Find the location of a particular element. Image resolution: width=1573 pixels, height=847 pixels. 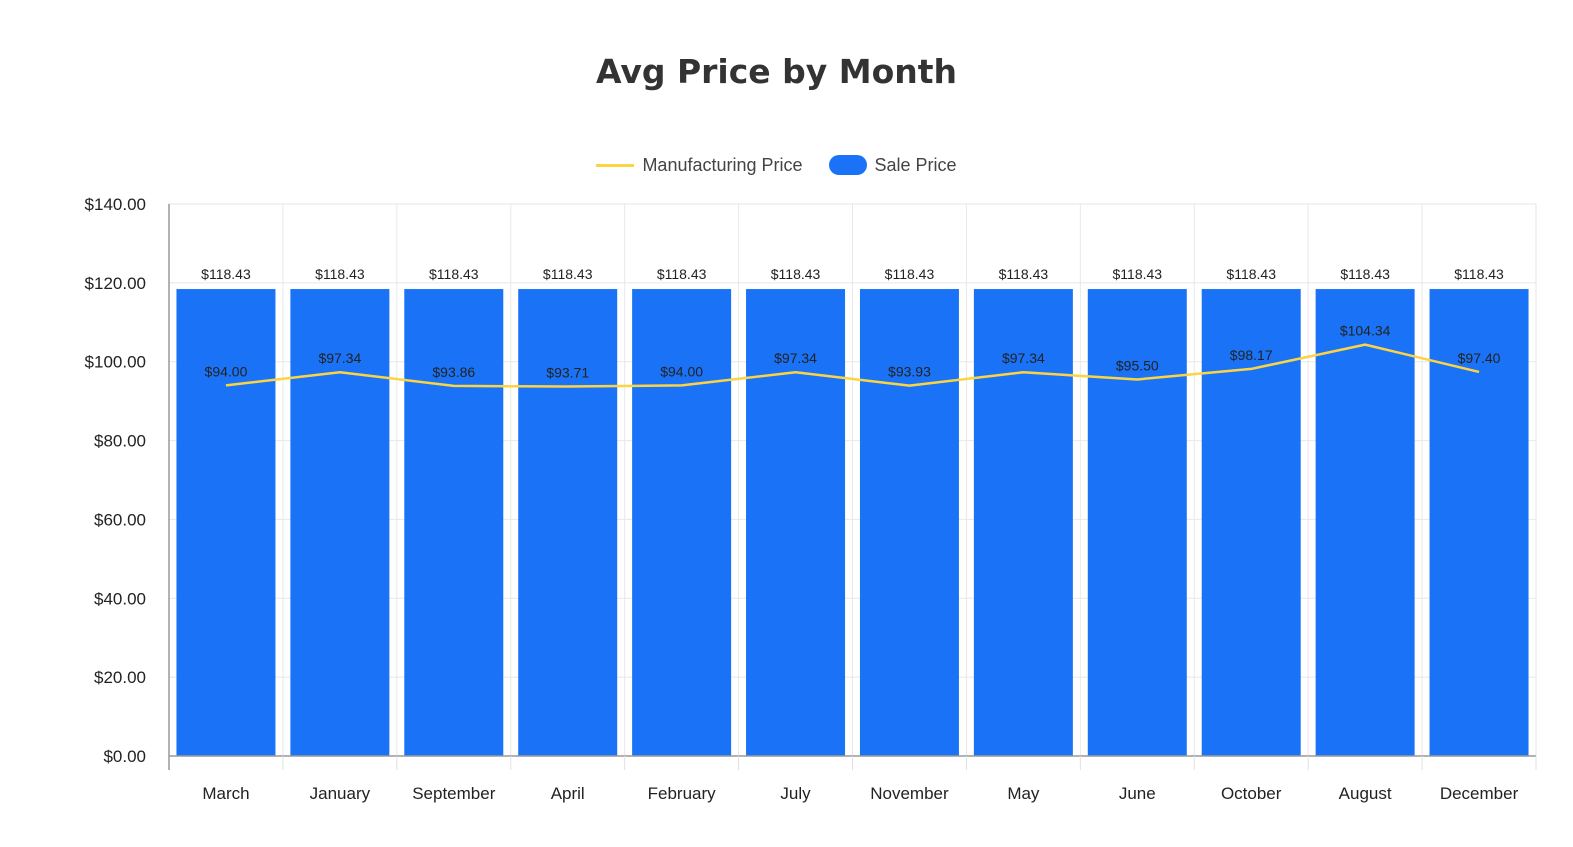

line-data-label: $93.71 is located at coordinates (567, 373).